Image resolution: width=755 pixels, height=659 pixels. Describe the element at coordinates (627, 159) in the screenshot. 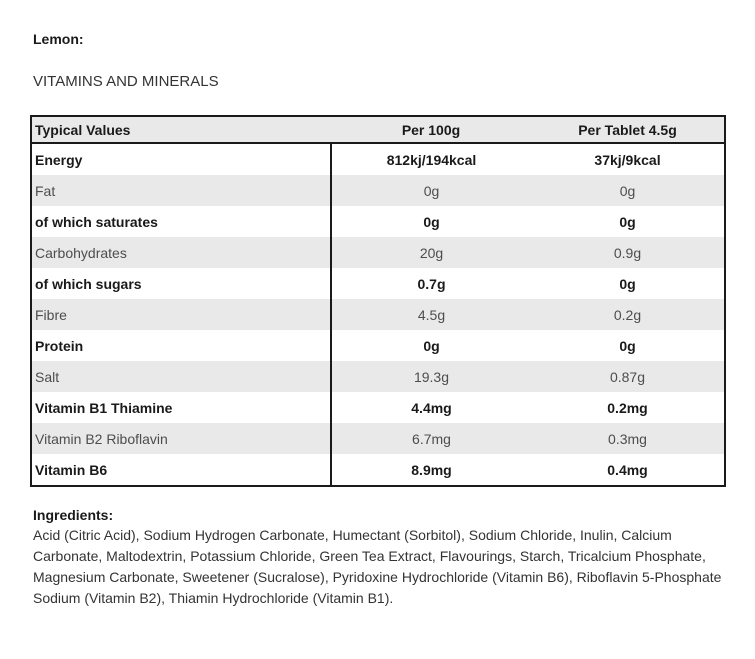

I see `per-tablet-cell: 37kj/9kcal` at that location.